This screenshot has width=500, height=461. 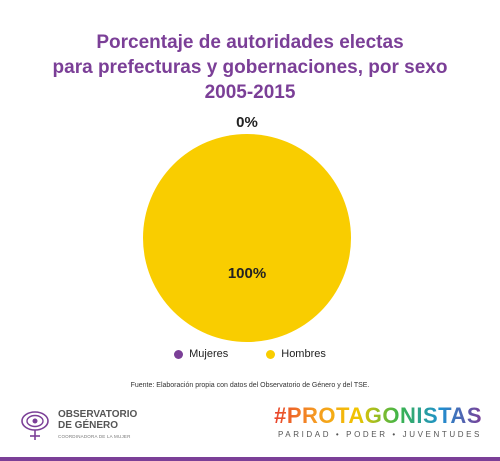 What do you see at coordinates (35, 425) in the screenshot?
I see `gender-symbol-icon` at bounding box center [35, 425].